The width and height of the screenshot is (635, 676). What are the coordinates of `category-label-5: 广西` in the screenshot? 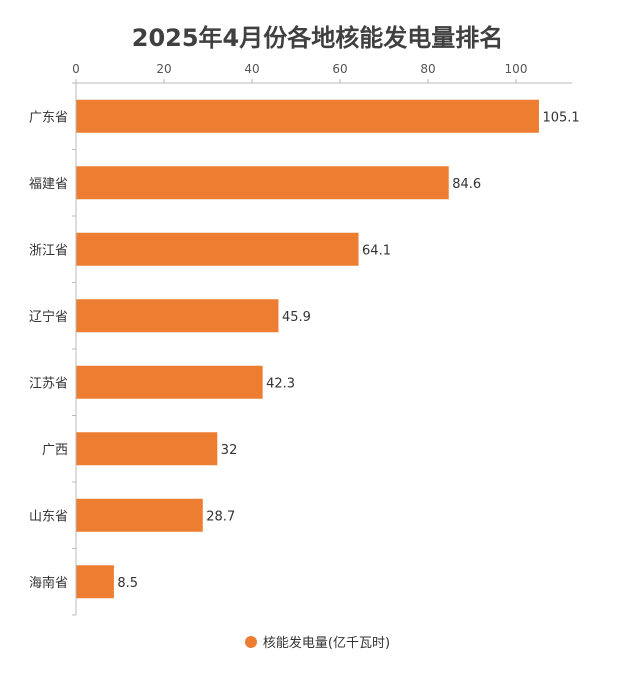 It's located at (55, 450).